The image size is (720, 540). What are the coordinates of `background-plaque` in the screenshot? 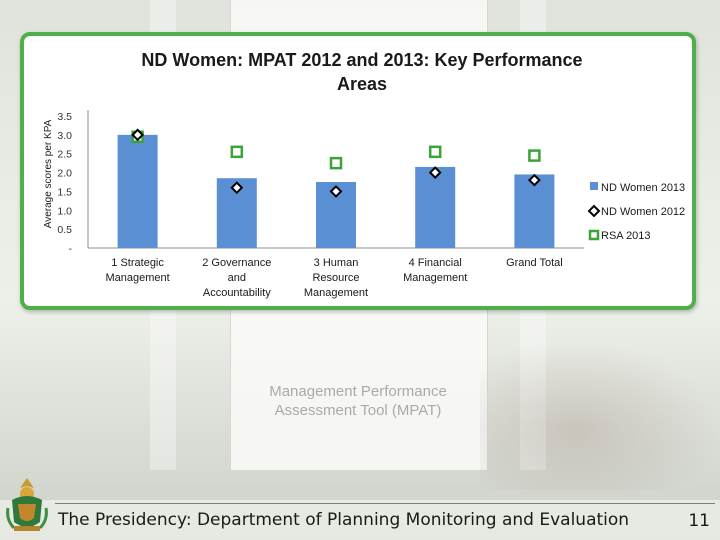 It's located at (600, 415).